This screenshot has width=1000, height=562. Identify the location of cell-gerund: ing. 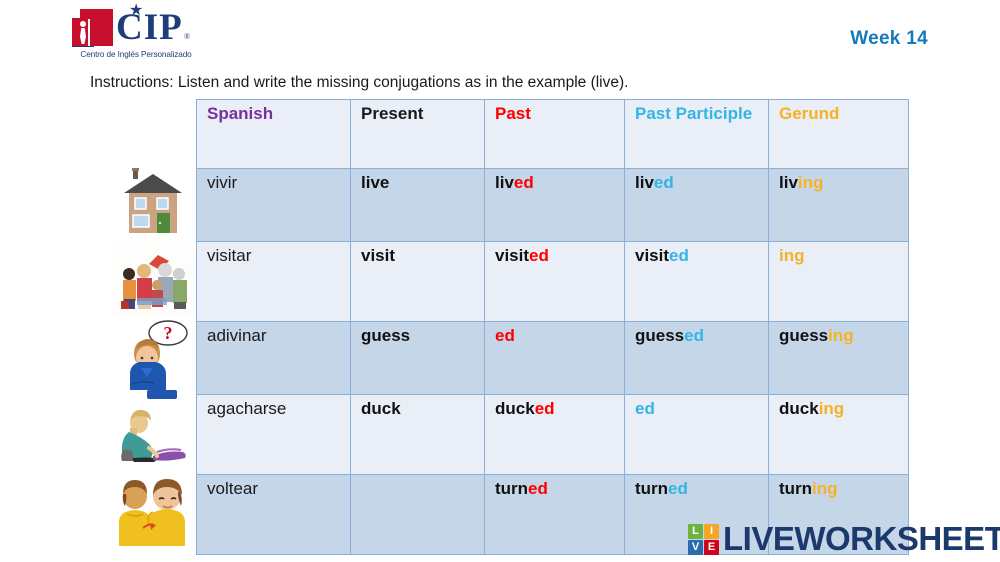
(838, 281).